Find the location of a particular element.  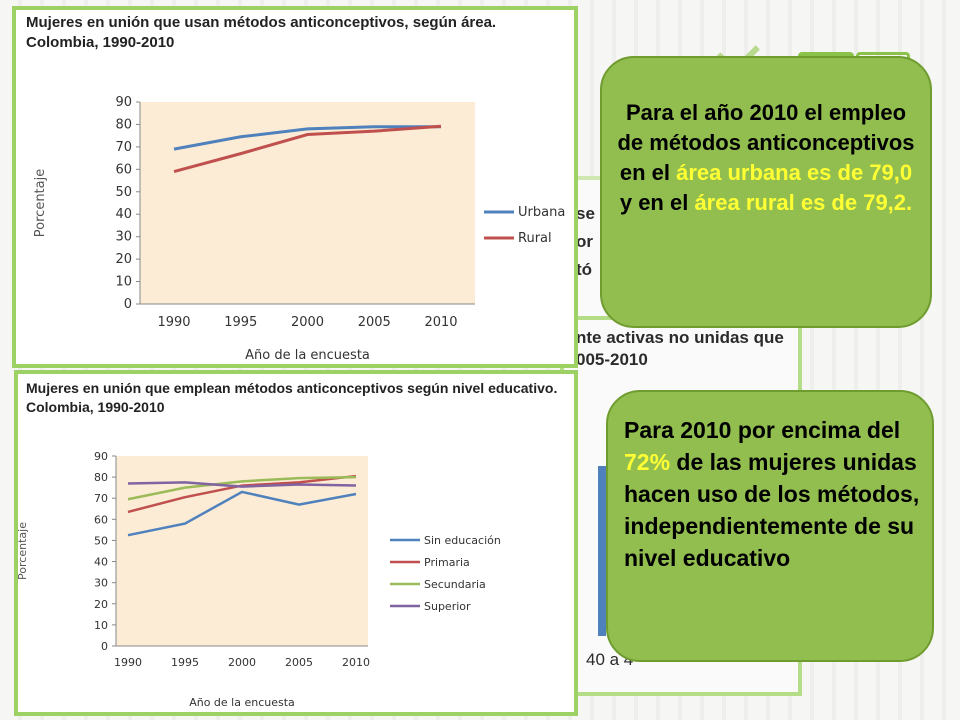

series-line-secundaria is located at coordinates (242, 488).